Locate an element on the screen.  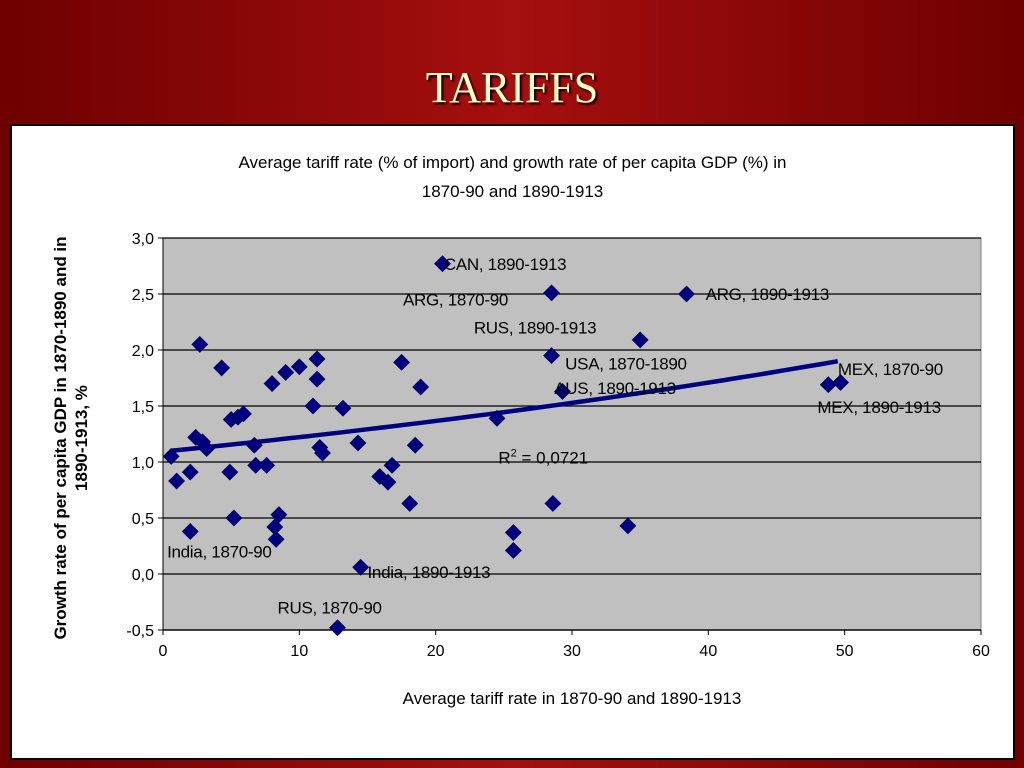
x-tick-label: 30 is located at coordinates (572, 651).